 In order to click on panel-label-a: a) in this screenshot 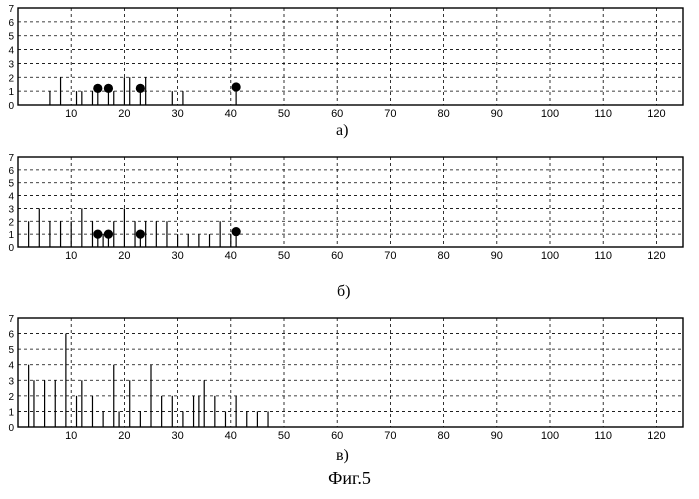, I will do `click(342, 131)`.